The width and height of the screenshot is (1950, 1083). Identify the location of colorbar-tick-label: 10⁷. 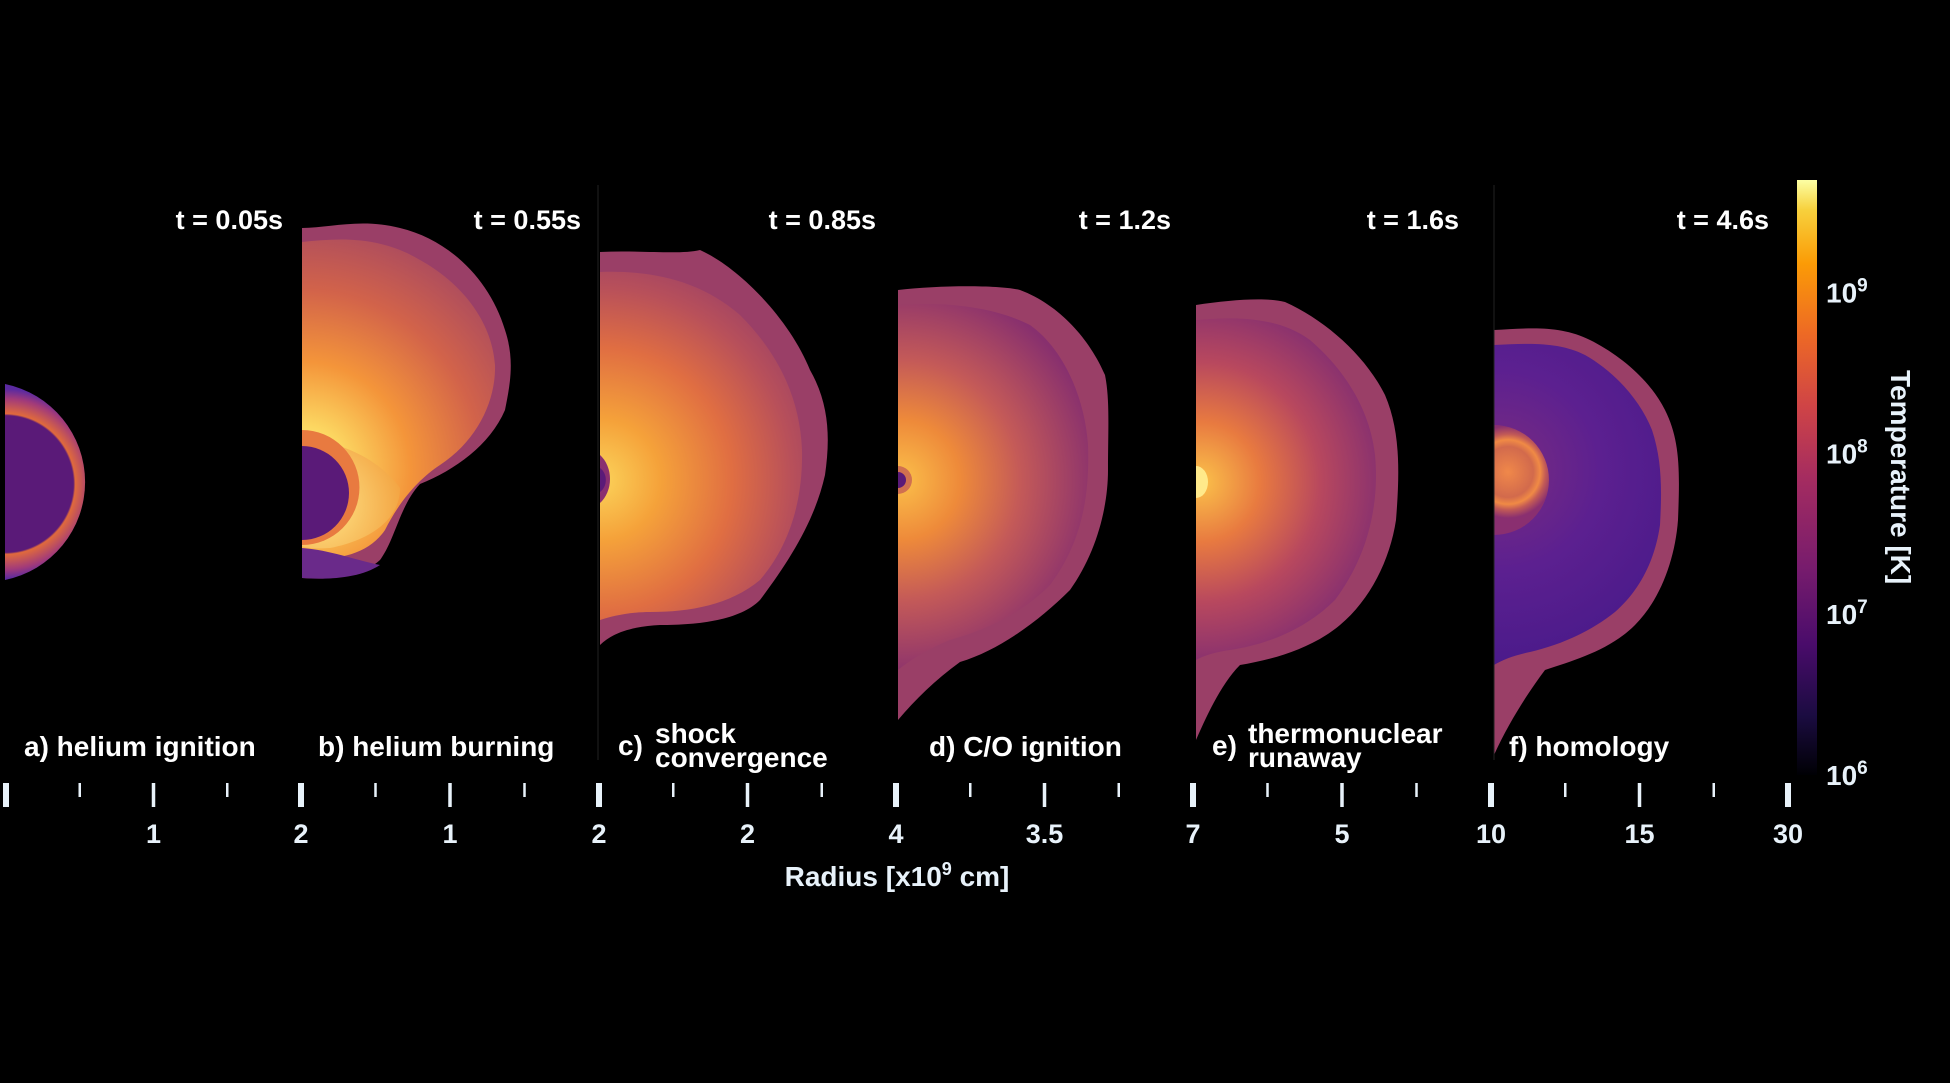
(1847, 613).